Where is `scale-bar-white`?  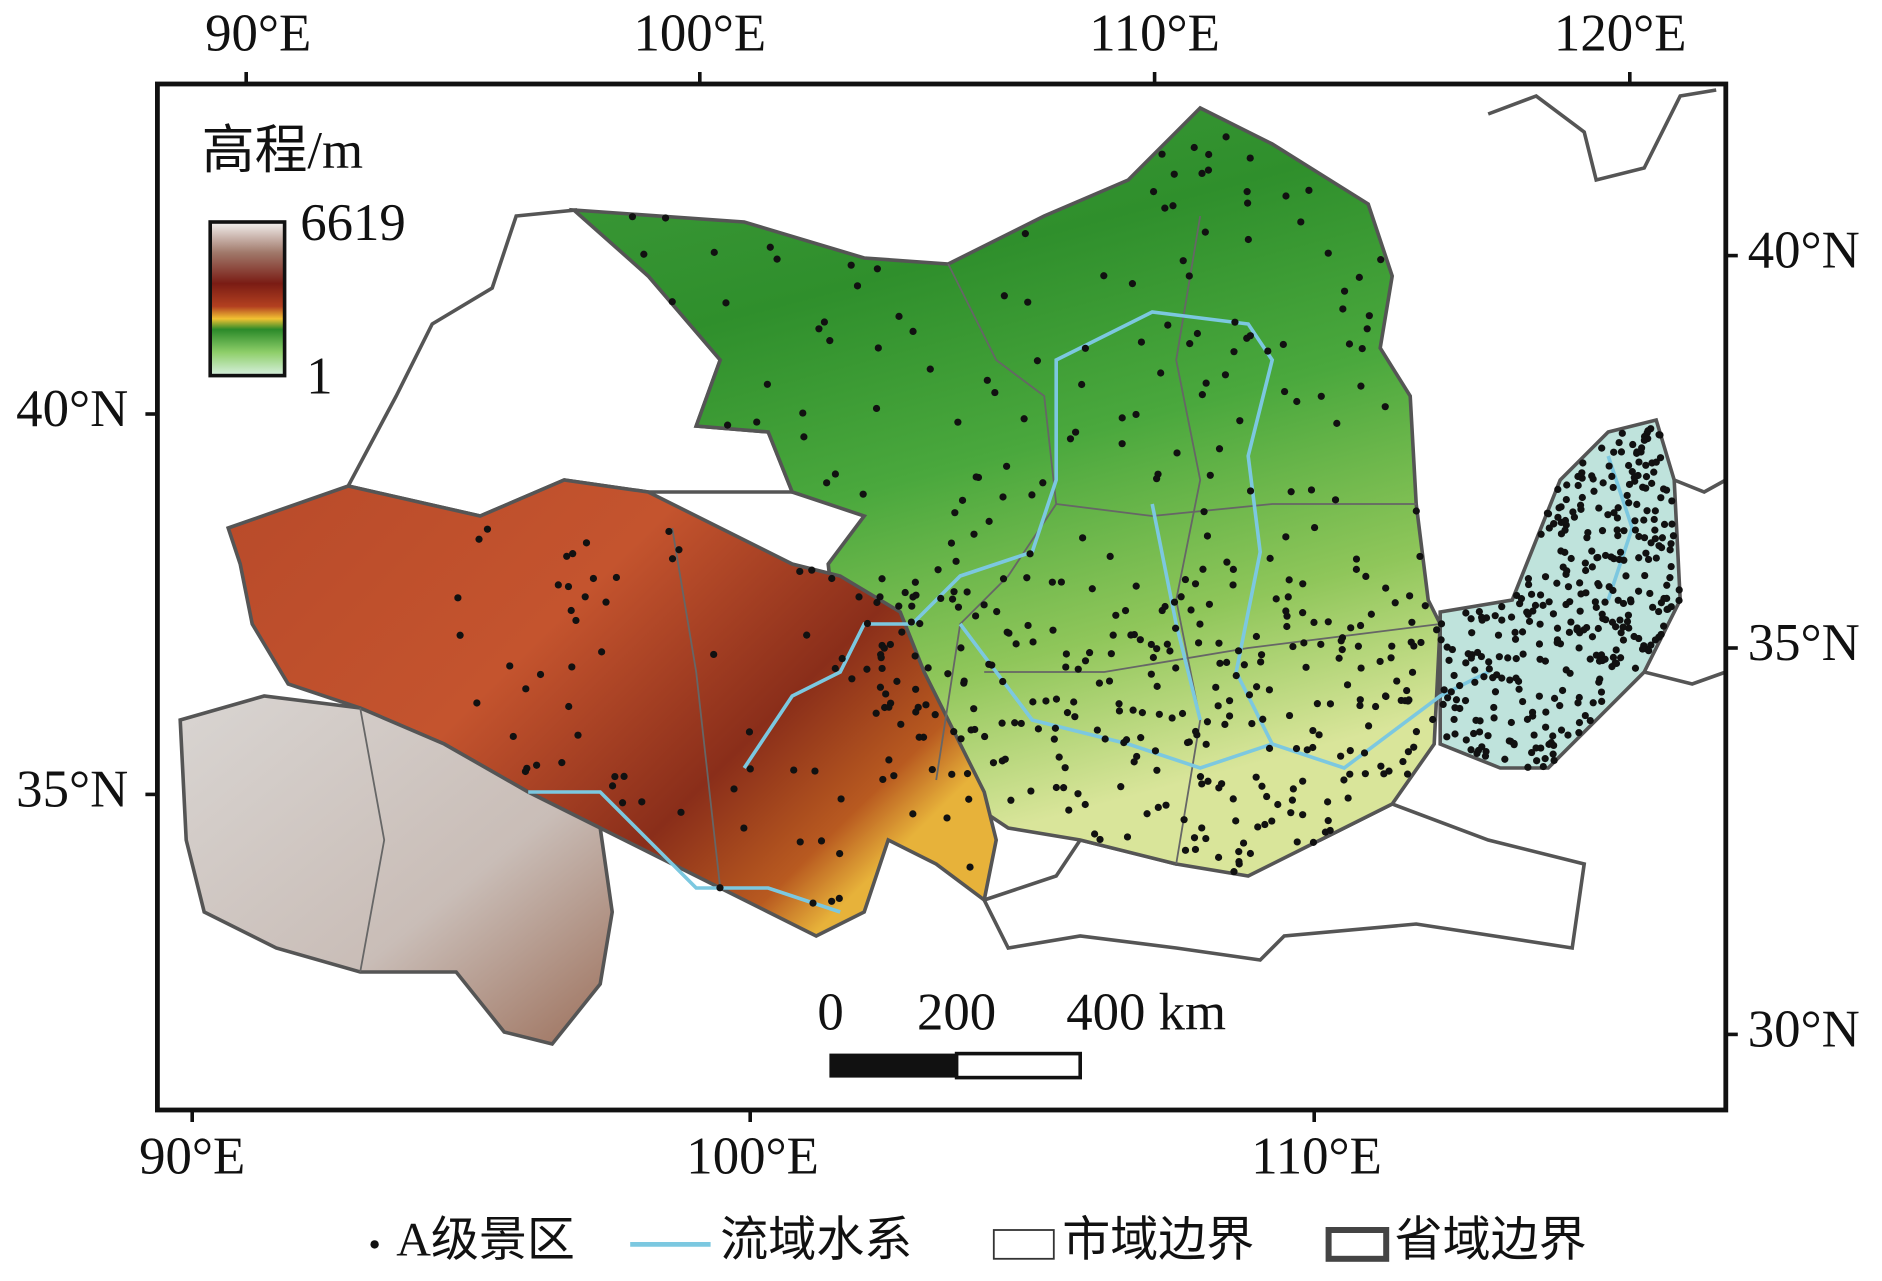 scale-bar-white is located at coordinates (1018, 1065).